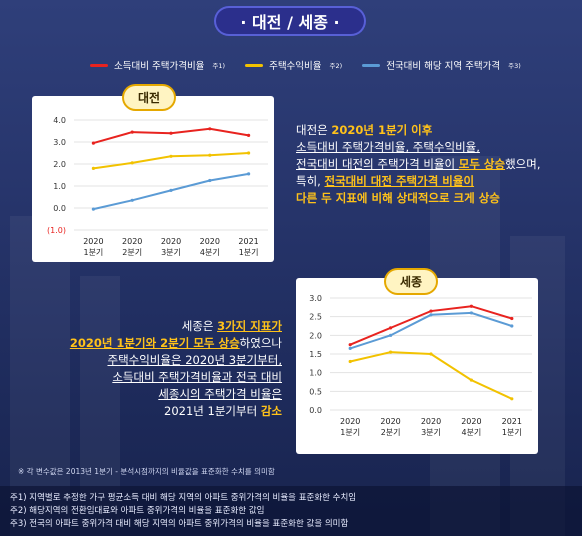  I want to click on legend-note: 주3), so click(514, 66).